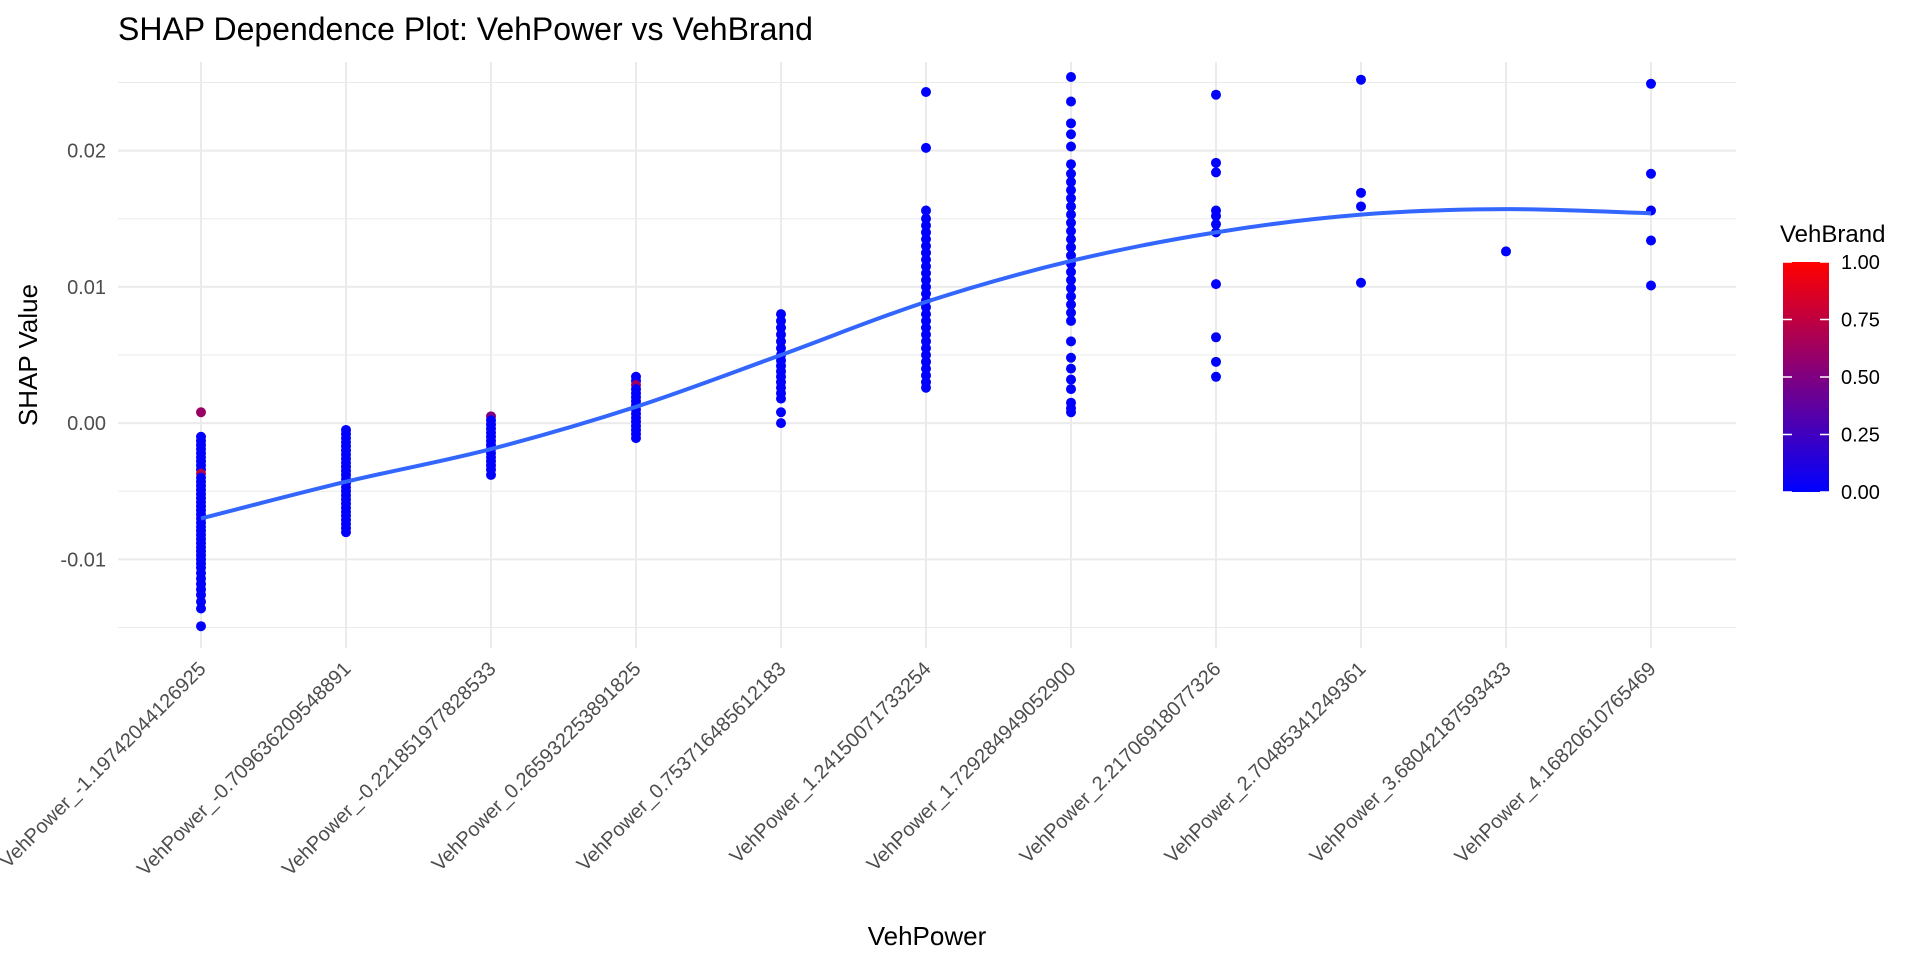 Image resolution: width=1920 pixels, height=960 pixels. I want to click on y-tick-labels: -0.01 0.00 0.01 0.02, so click(83, 356).